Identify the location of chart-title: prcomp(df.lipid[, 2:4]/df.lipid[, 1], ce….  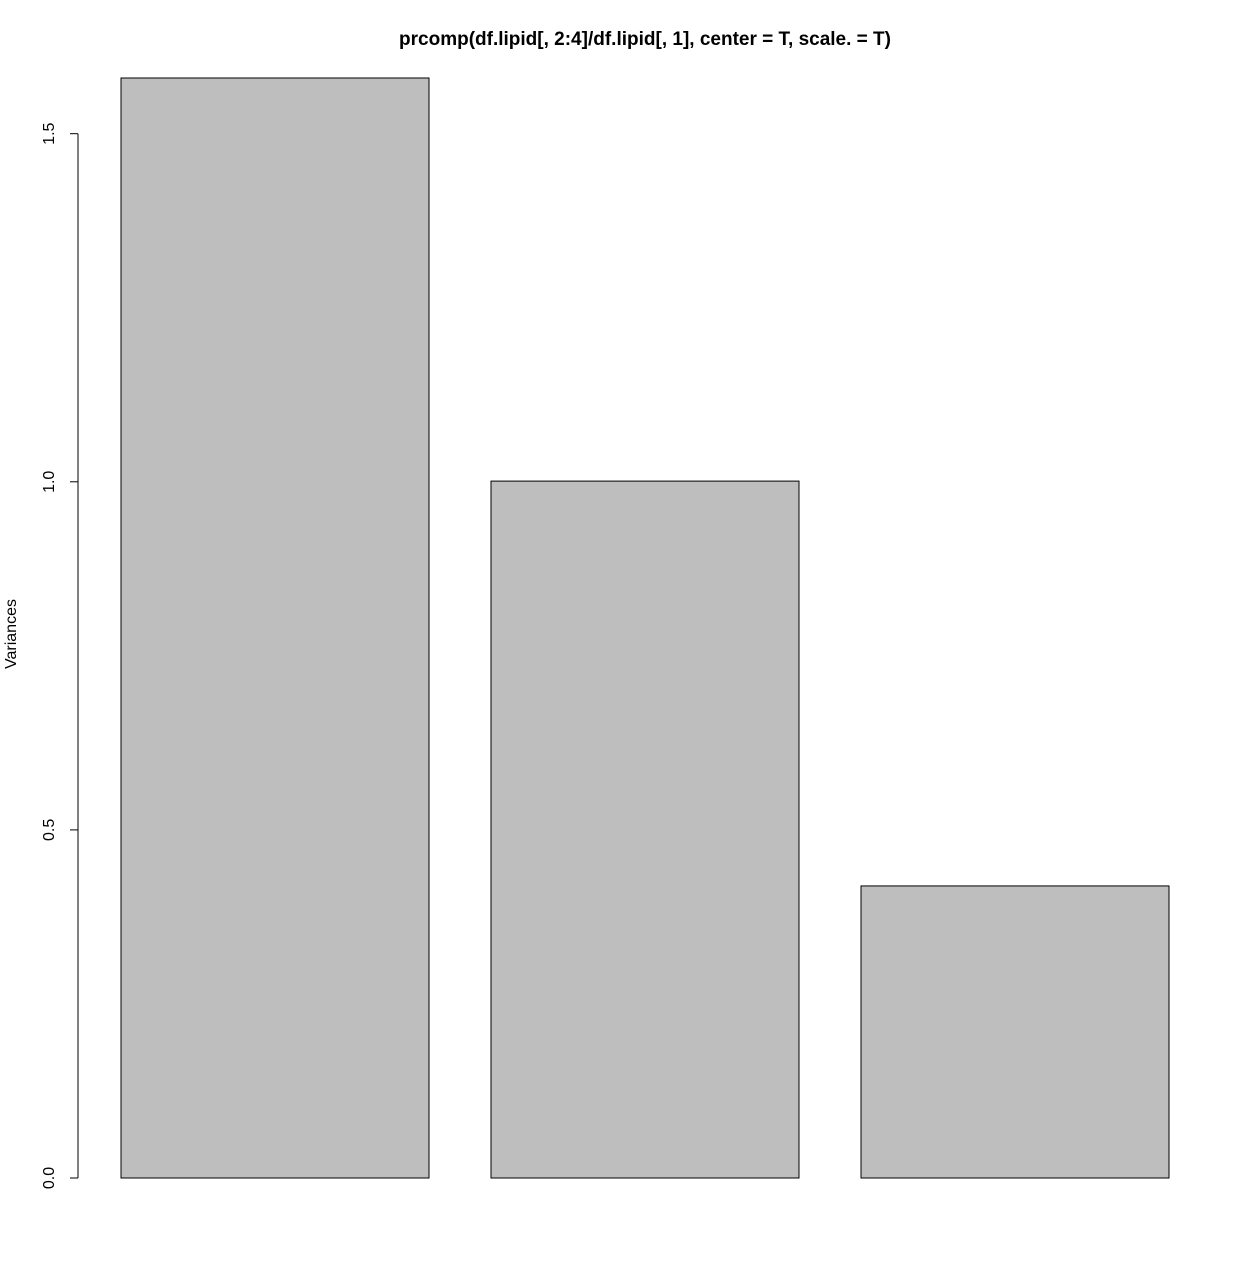
(645, 39).